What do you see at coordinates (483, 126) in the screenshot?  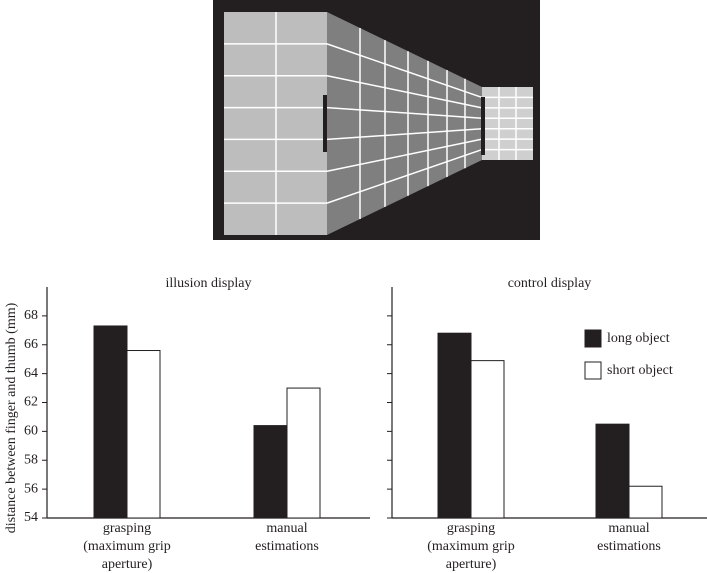 I see `short-object-bar` at bounding box center [483, 126].